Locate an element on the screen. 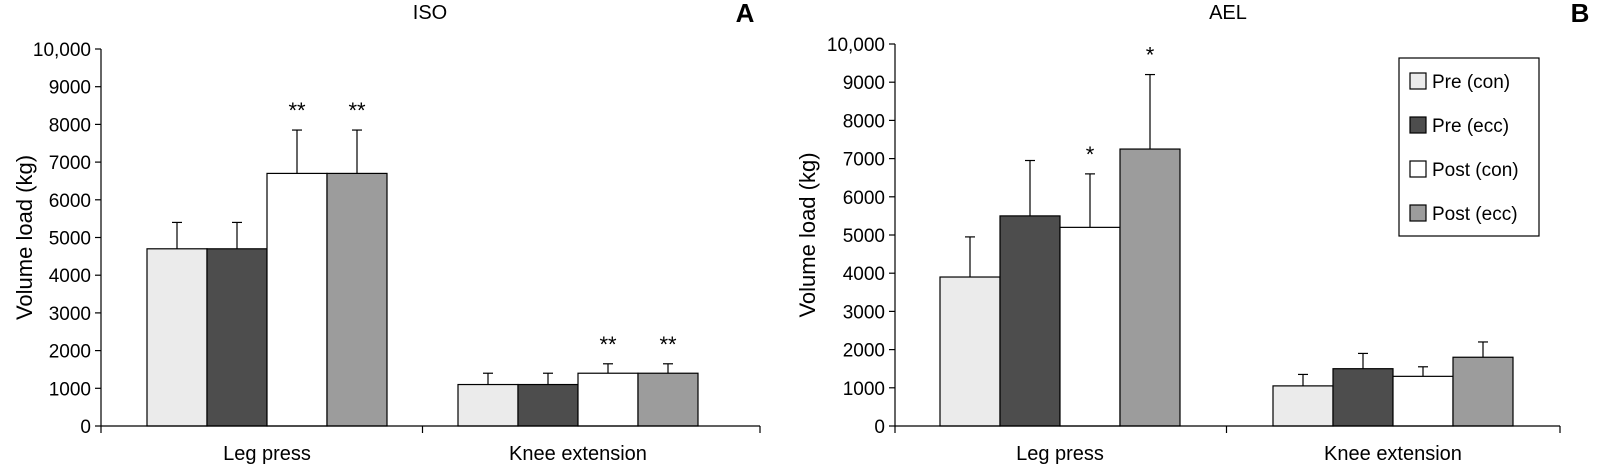 The width and height of the screenshot is (1600, 473). legend-label: Pre (con) is located at coordinates (1471, 82).